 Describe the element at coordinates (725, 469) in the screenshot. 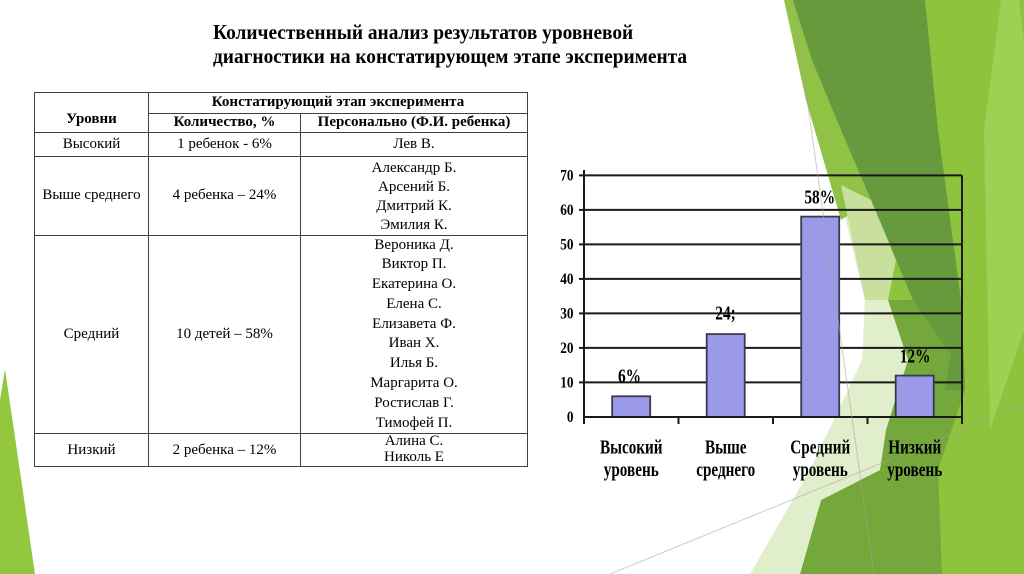

I see `svg-text: среднего` at that location.